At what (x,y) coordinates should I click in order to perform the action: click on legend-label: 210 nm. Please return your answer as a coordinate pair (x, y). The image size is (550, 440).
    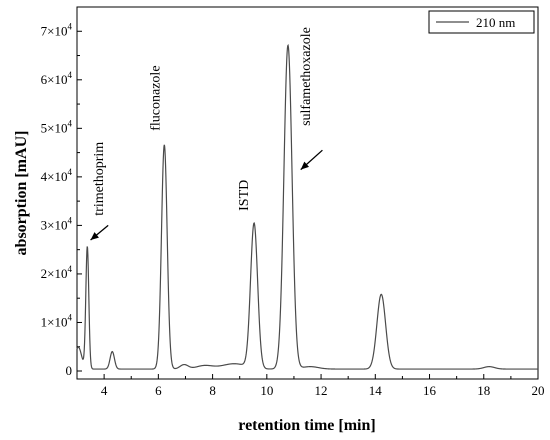
    Looking at the image, I should click on (495, 22).